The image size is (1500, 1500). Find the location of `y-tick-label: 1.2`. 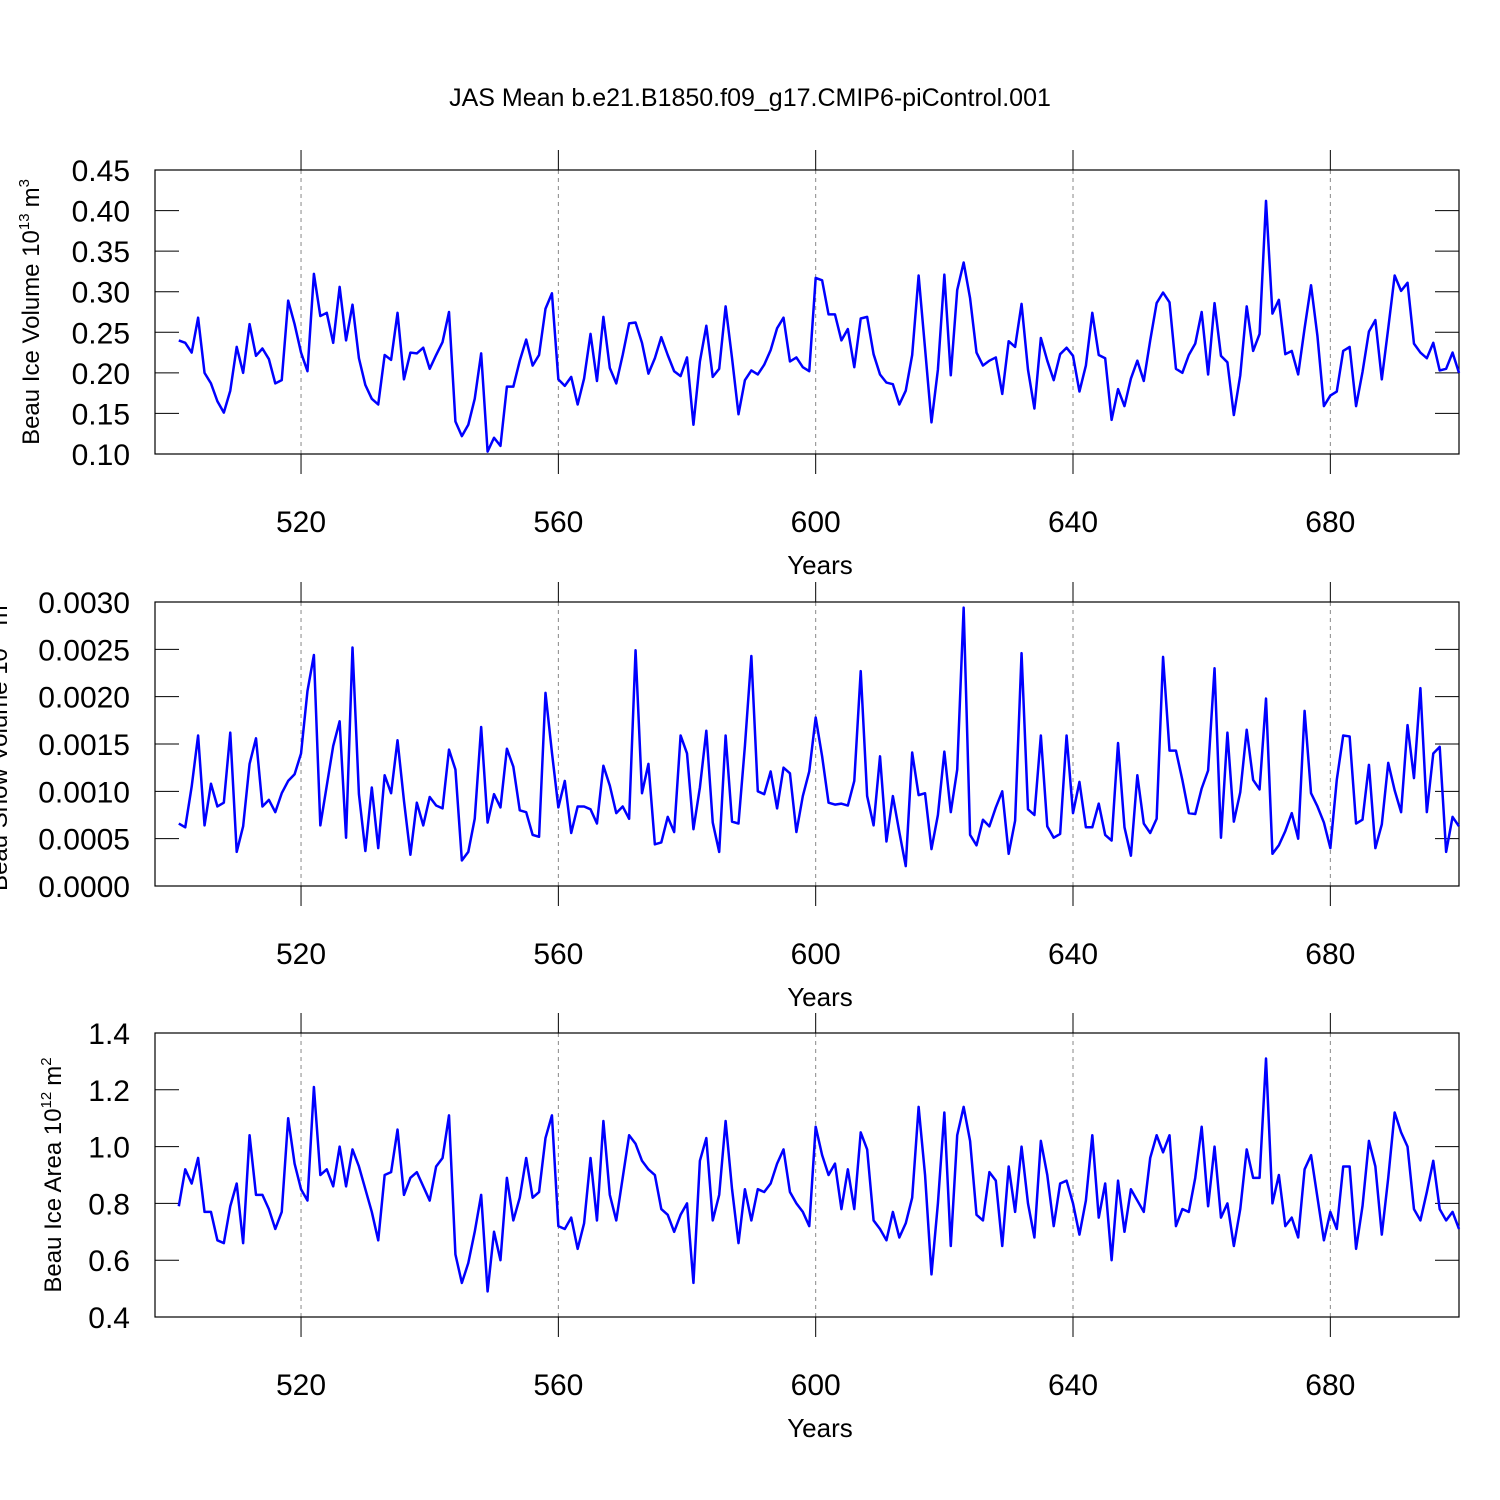

y-tick-label: 1.2 is located at coordinates (109, 1091).